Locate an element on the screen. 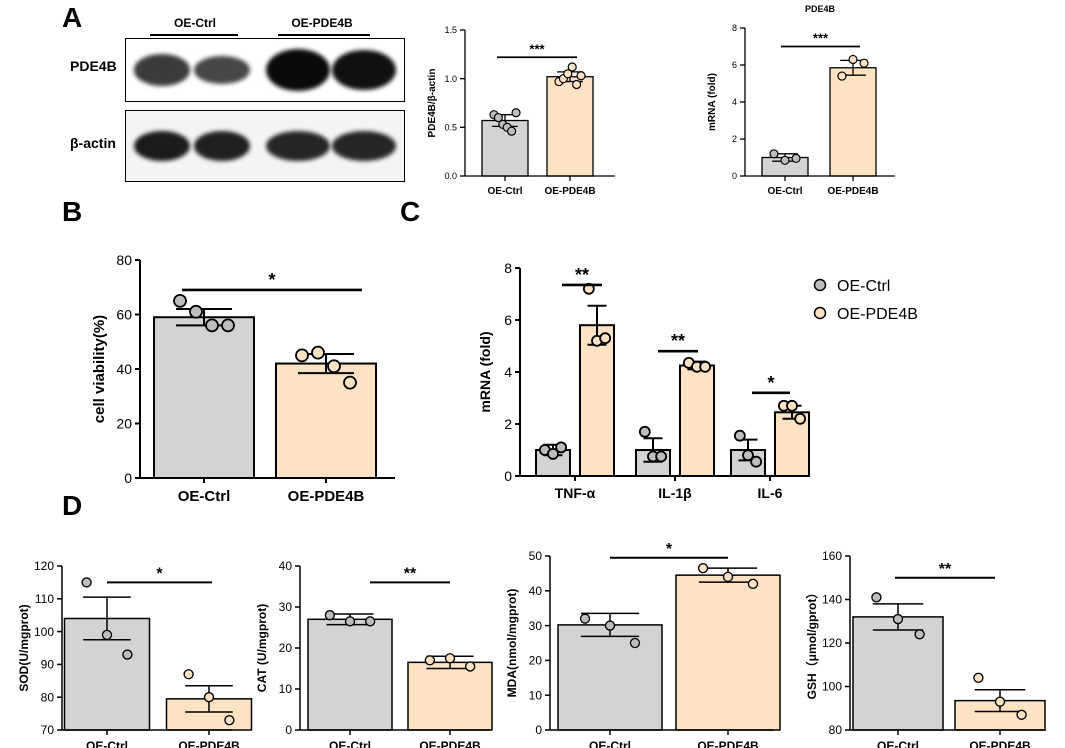 Image resolution: width=1065 pixels, height=748 pixels. x-tick-label: IL-1β is located at coordinates (675, 493).